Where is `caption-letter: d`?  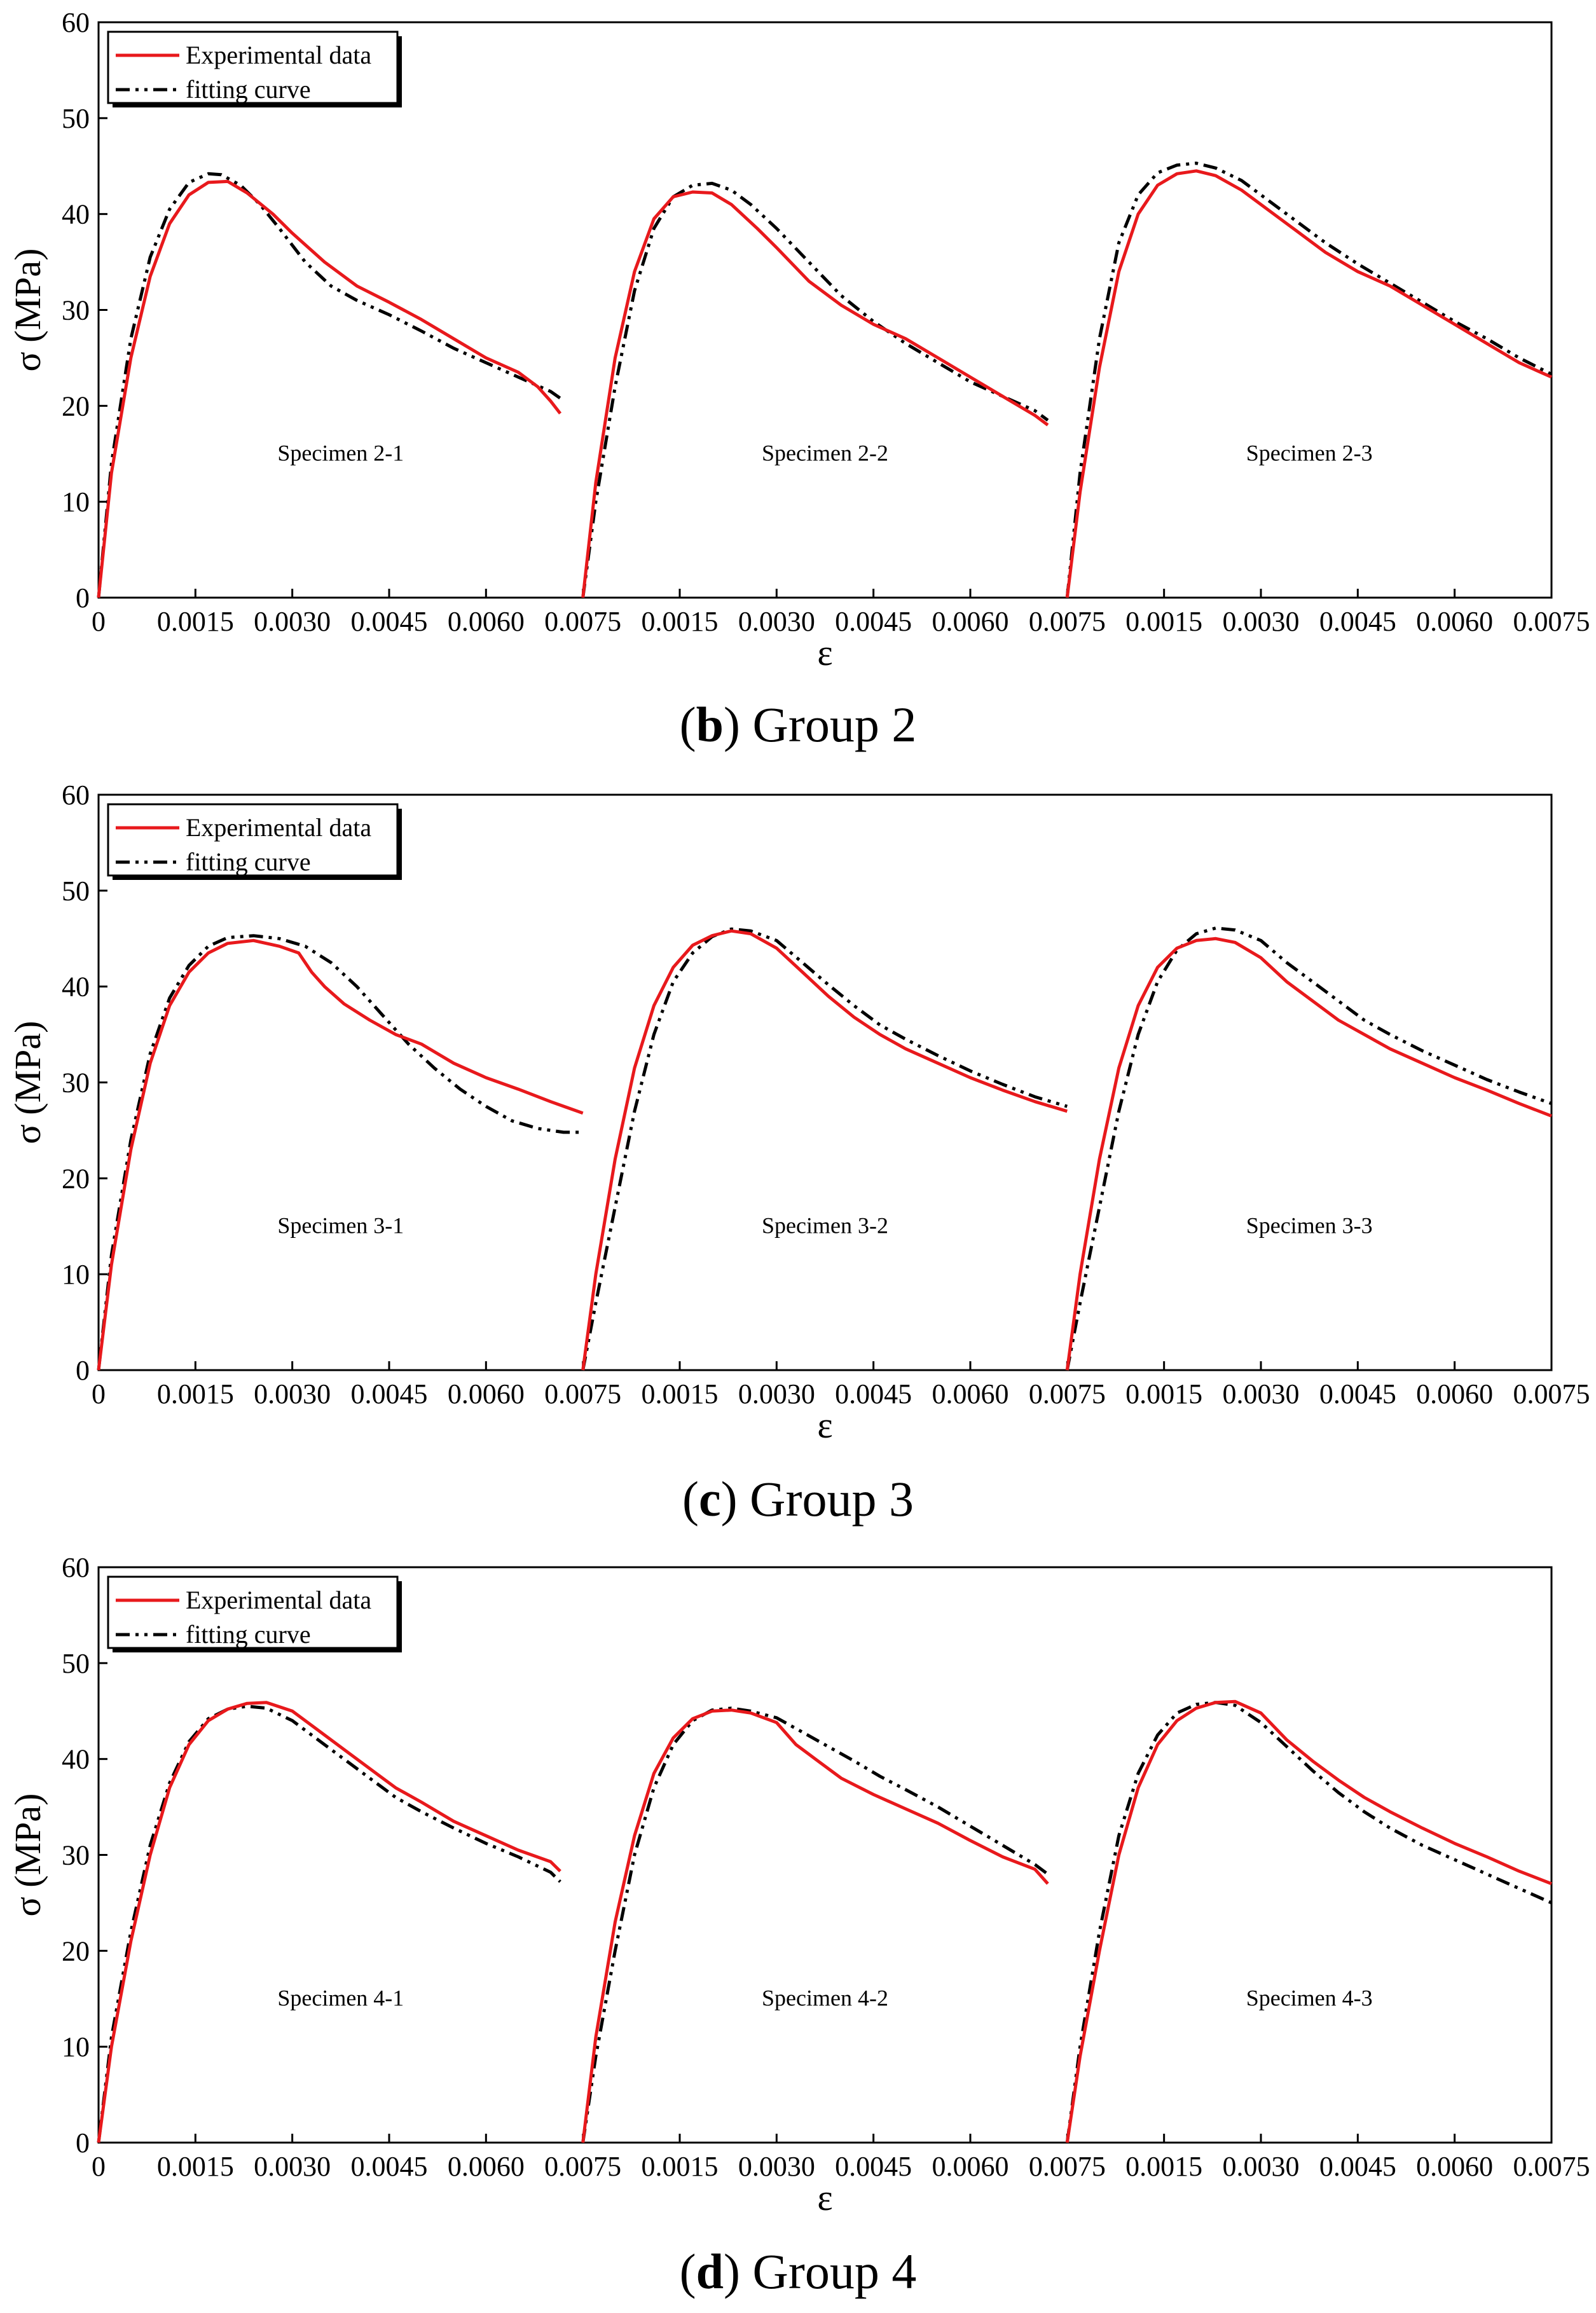
caption-letter: d is located at coordinates (710, 2271).